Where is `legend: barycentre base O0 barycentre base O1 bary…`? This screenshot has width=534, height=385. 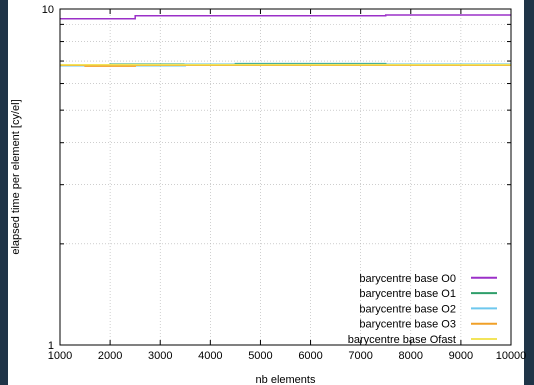 legend: barycentre base O0 barycentre base O1 bary… is located at coordinates (422, 309).